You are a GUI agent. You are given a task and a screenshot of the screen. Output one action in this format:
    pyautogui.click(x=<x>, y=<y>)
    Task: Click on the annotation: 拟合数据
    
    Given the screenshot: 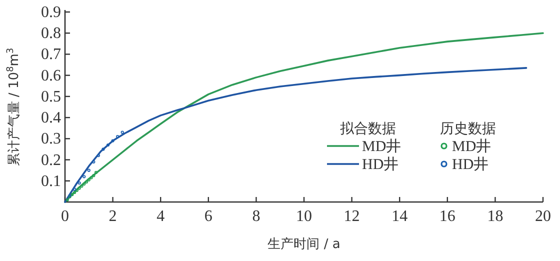 What is the action you would take?
    pyautogui.click(x=368, y=129)
    